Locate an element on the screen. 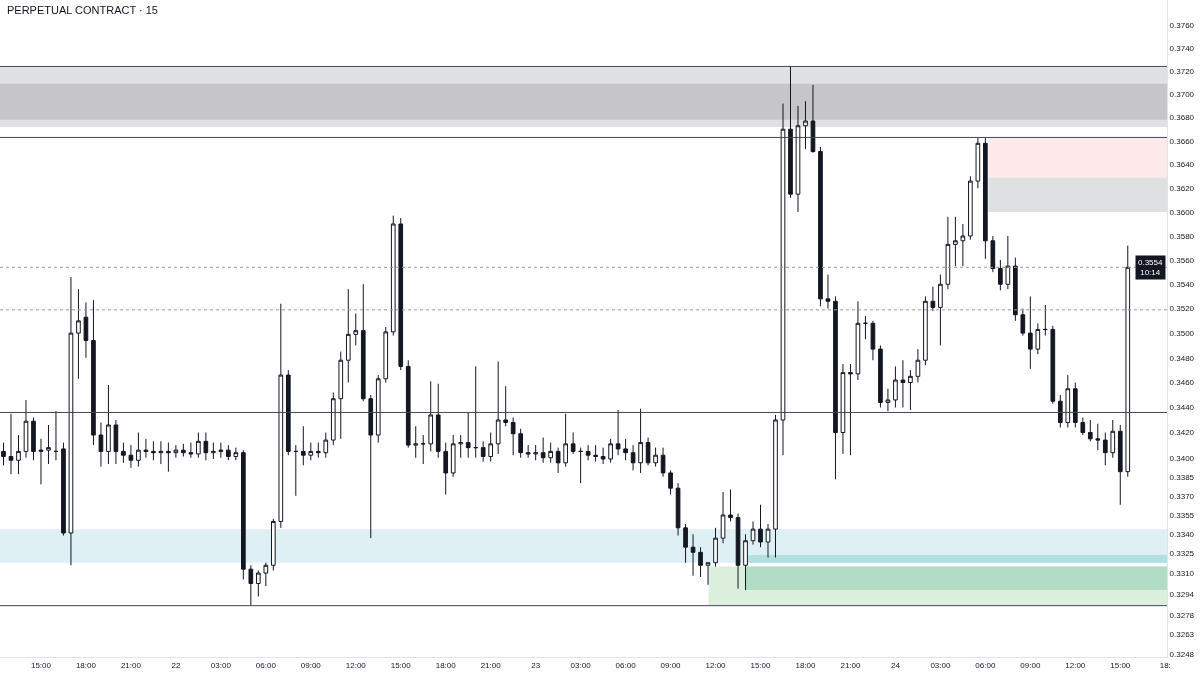 This screenshot has height=675, width=1200. x-tick-label: 09:00 is located at coordinates (671, 665).